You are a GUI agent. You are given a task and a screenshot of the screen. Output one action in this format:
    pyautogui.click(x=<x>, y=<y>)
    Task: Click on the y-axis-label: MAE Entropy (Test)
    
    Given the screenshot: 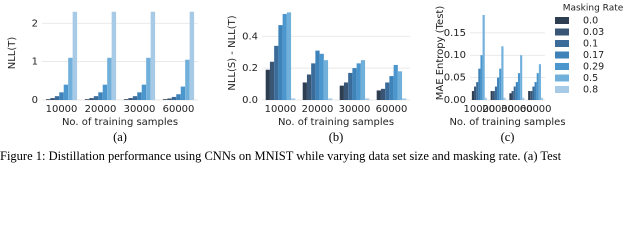 What is the action you would take?
    pyautogui.click(x=440, y=53)
    